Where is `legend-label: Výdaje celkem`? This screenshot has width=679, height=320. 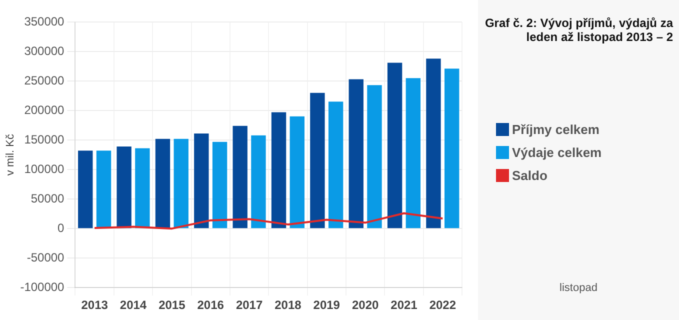 legend-label: Výdaje celkem is located at coordinates (557, 152).